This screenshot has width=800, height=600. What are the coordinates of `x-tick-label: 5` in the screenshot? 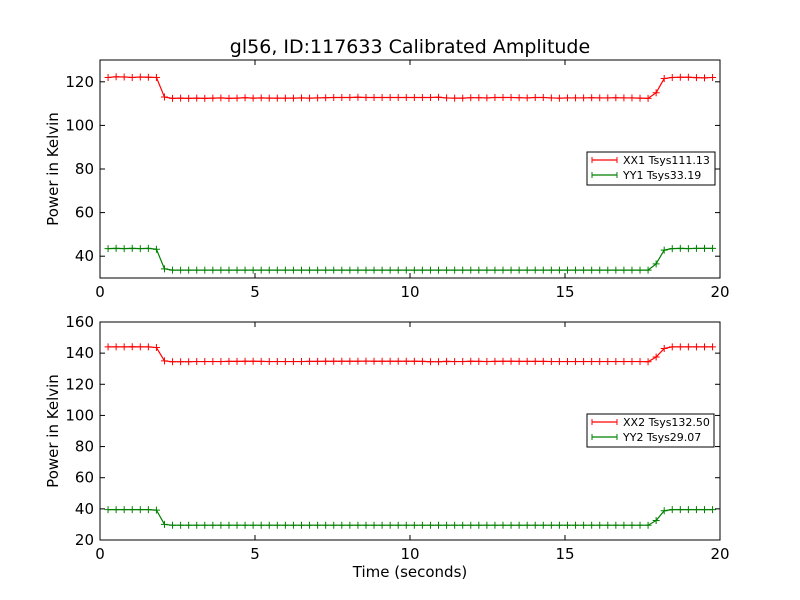 It's located at (255, 554).